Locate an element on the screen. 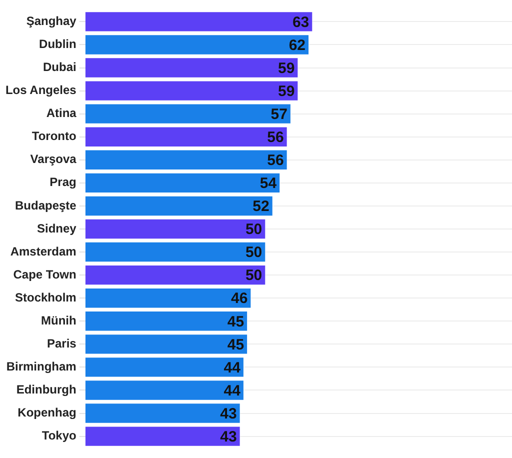 The width and height of the screenshot is (512, 458). y-tick-label: Varşova is located at coordinates (53, 159).